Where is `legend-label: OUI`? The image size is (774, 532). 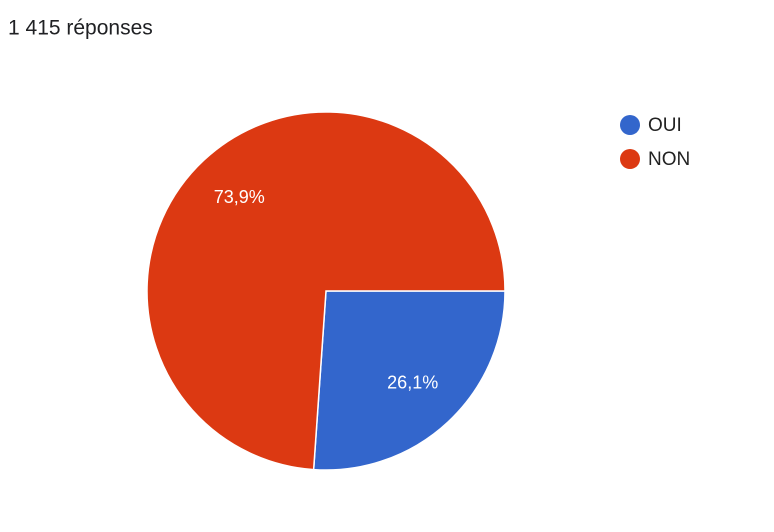 legend-label: OUI is located at coordinates (665, 125).